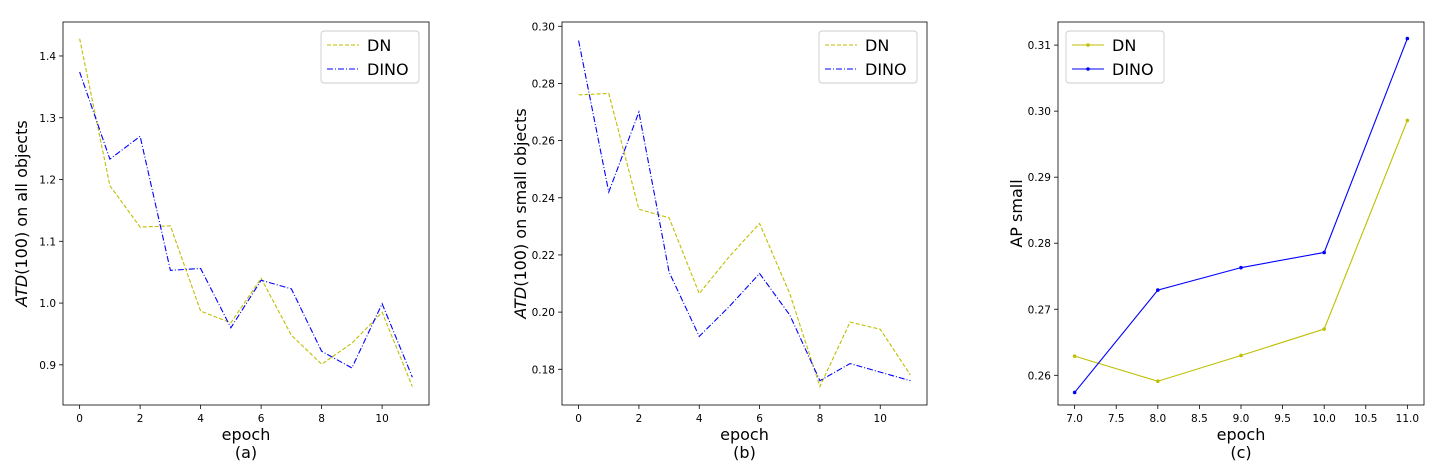 The image size is (1444, 469). Describe the element at coordinates (1039, 178) in the screenshot. I see `y-tick-label: 0.29` at that location.